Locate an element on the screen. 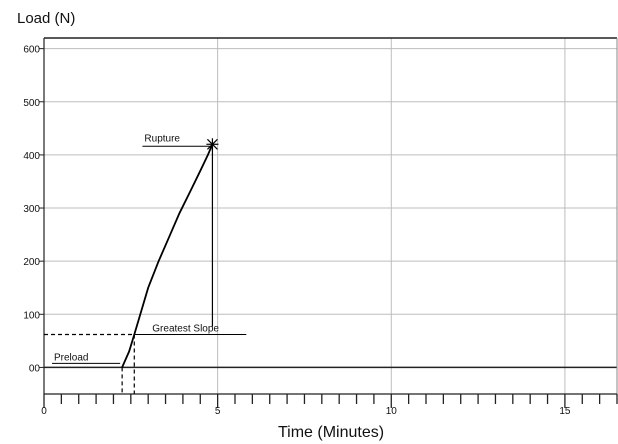  y-tick-label: 00 is located at coordinates (35, 368).